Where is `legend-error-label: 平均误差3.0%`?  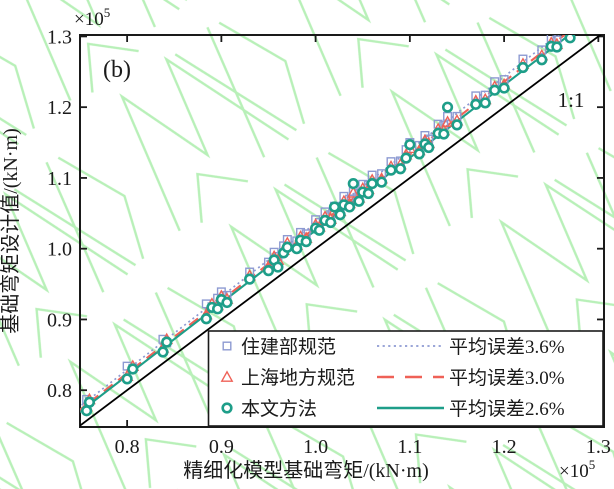 legend-error-label: 平均误差3.0% is located at coordinates (507, 378).